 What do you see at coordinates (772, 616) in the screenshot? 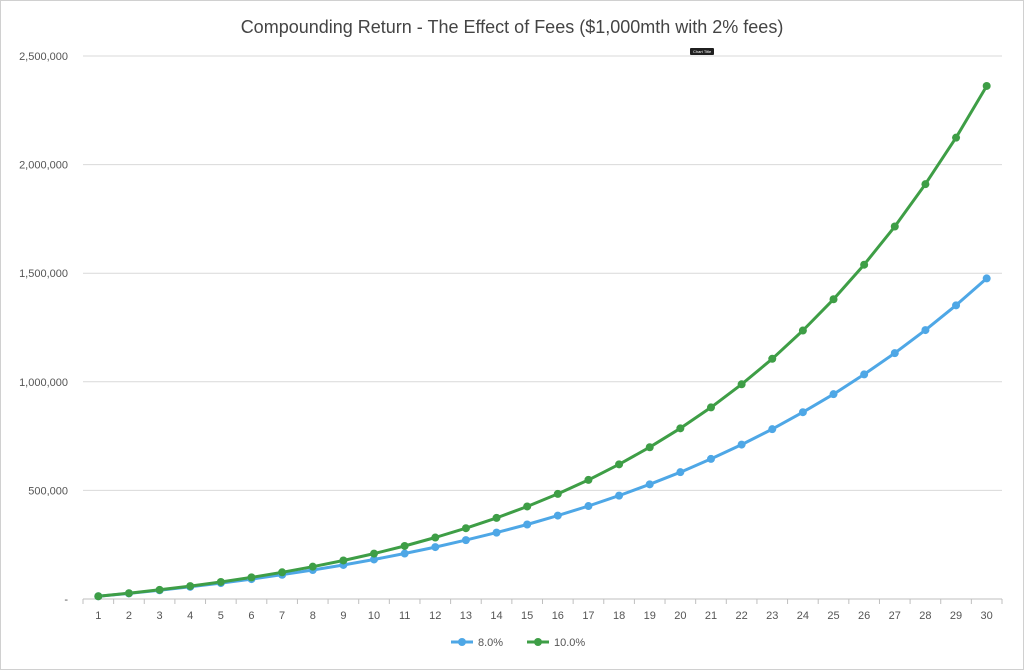
I see `x-tick-label: 23` at bounding box center [772, 616].